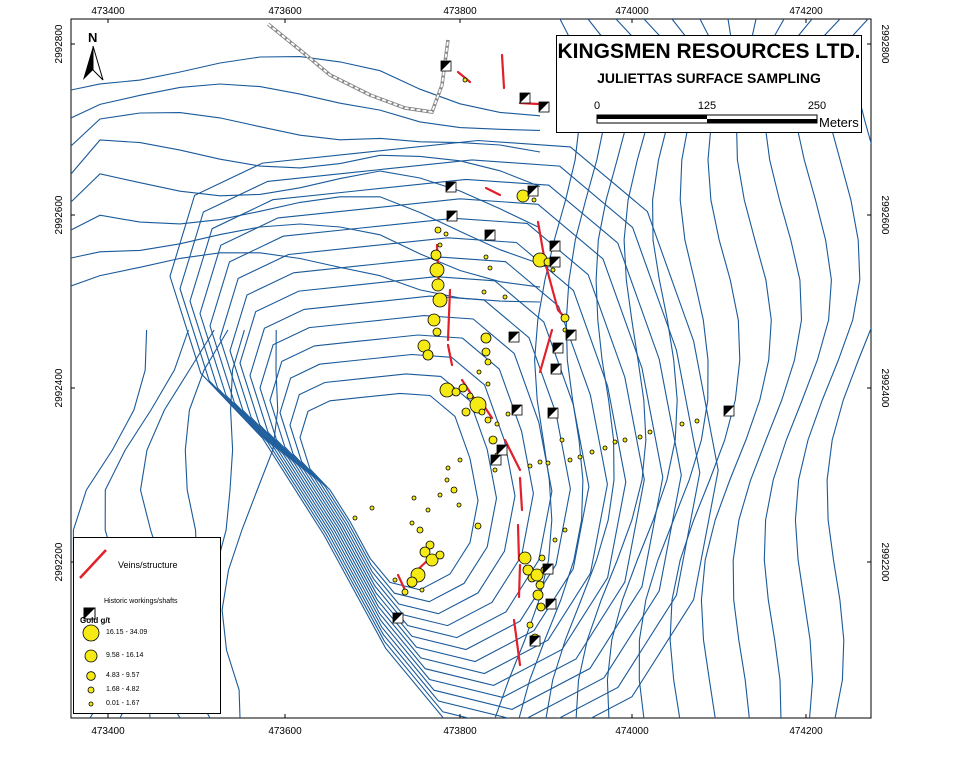 The image size is (980, 758). Describe the element at coordinates (285, 731) in the screenshot. I see `easting-bottom-label: 473600` at that location.